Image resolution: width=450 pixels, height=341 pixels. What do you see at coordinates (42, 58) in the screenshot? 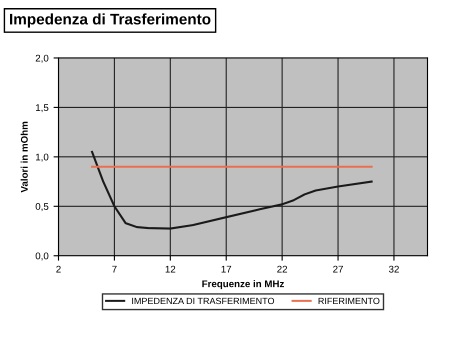
I see `y-tick-label: 2,0` at bounding box center [42, 58].